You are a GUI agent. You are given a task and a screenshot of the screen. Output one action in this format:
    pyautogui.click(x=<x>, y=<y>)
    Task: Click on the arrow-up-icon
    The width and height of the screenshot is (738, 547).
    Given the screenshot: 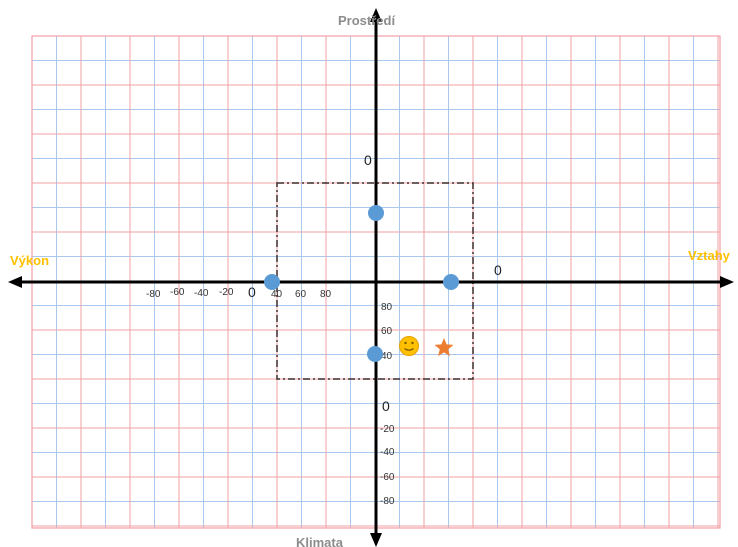 What is the action you would take?
    pyautogui.click(x=376, y=15)
    